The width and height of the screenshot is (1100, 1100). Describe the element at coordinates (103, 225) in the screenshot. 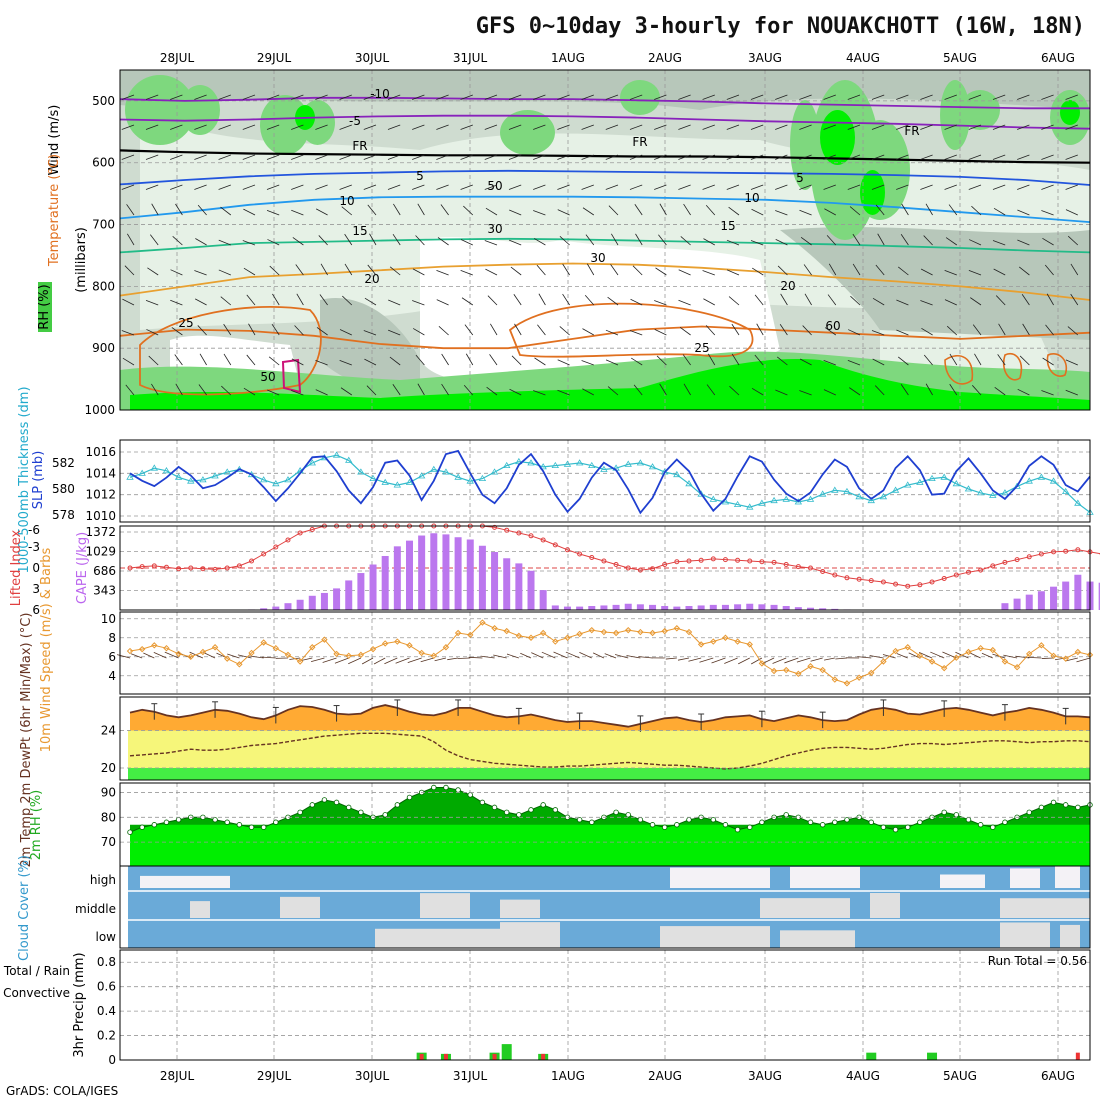

I see `pressure-tick-label: 700` at that location.